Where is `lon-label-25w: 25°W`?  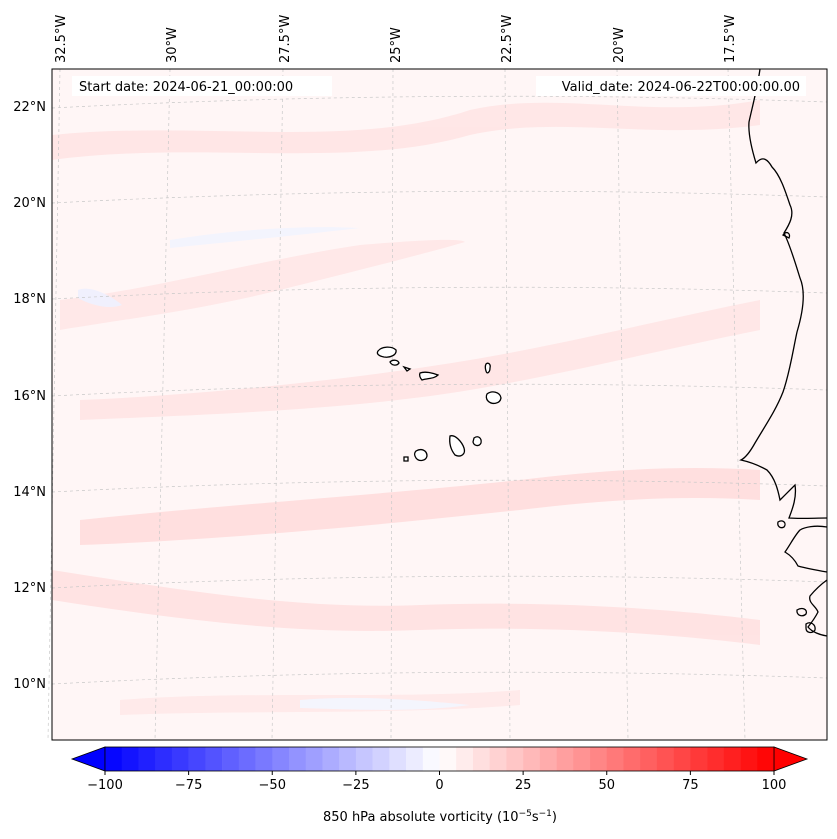
lon-label-25w: 25°W is located at coordinates (396, 45).